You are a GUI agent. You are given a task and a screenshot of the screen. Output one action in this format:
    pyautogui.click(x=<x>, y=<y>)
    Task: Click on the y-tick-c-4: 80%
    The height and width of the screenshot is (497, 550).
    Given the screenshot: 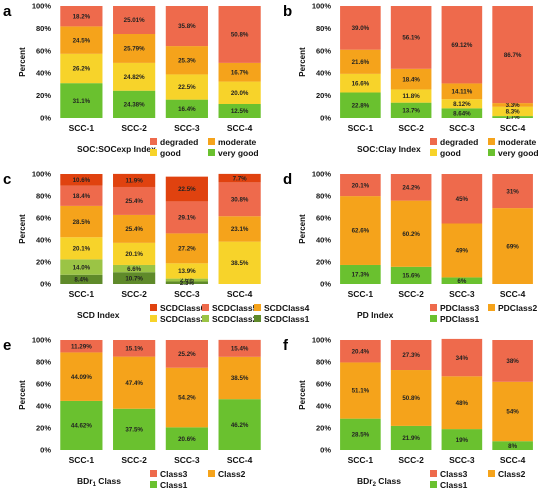 What is the action you would take?
    pyautogui.click(x=43, y=196)
    